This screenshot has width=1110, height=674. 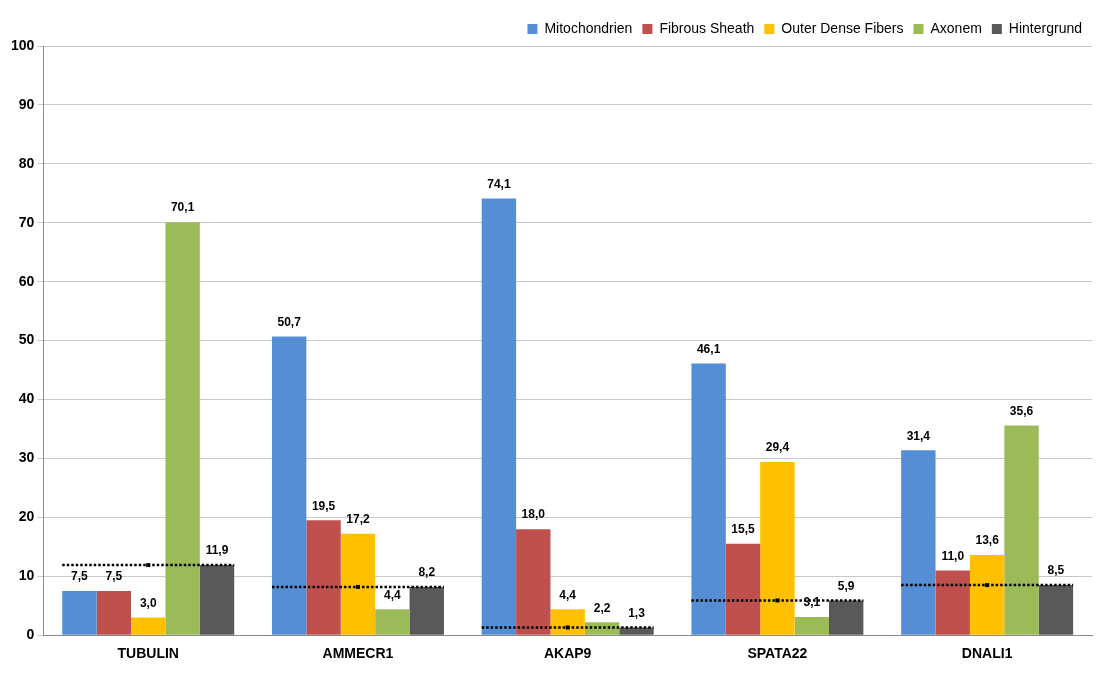 I want to click on y-tick-label: 40, so click(x=26, y=398).